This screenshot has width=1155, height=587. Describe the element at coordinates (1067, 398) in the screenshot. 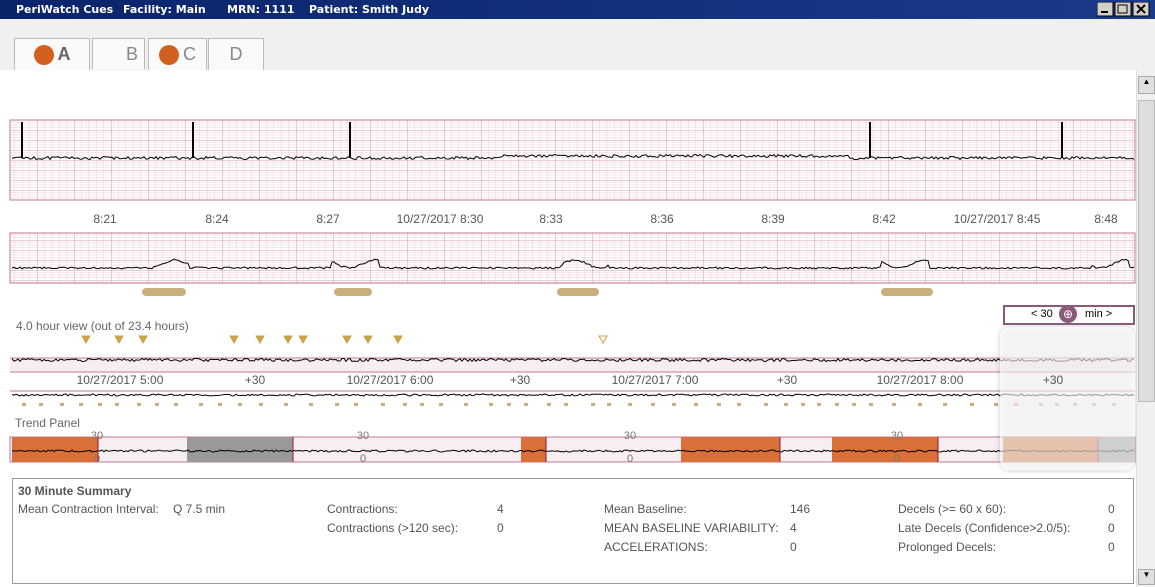

I see `magnifier` at that location.